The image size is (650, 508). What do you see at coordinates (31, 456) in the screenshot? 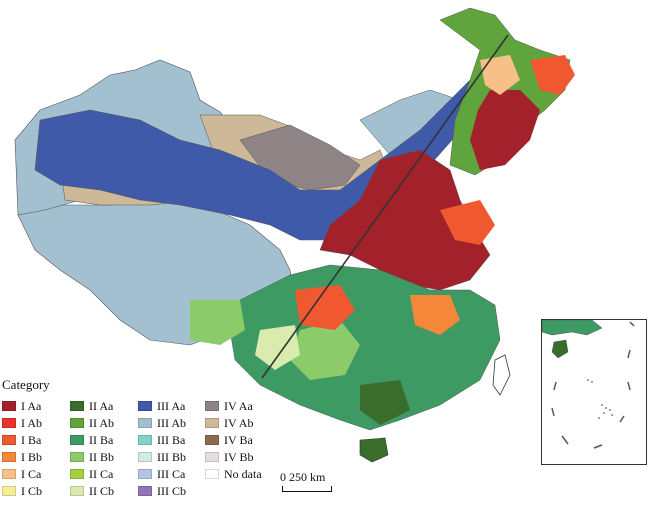
I see `legend-label: I Bb` at bounding box center [31, 456].